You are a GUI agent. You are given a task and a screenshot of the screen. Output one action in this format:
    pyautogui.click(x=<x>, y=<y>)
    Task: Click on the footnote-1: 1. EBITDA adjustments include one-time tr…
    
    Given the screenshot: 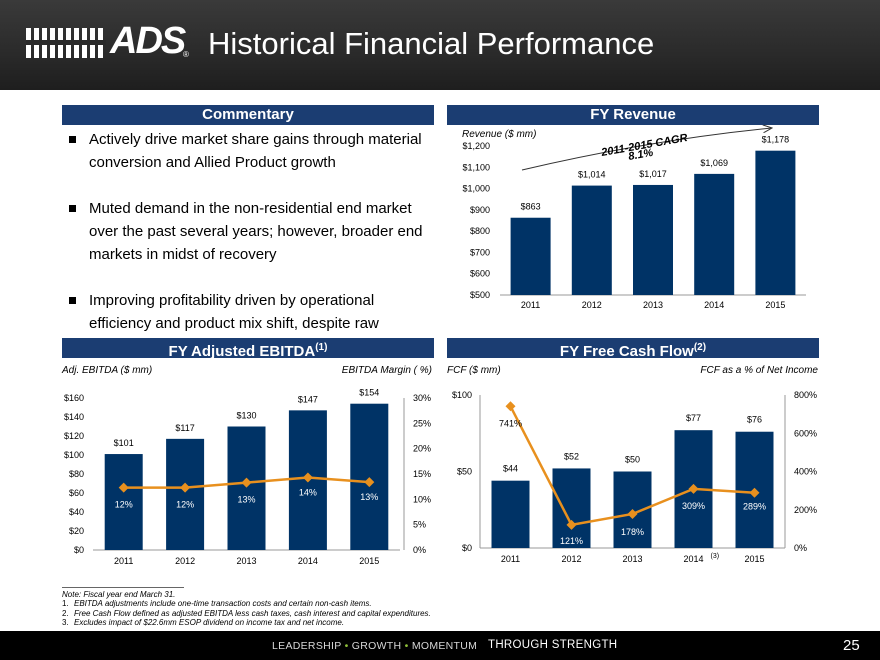 What is the action you would take?
    pyautogui.click(x=362, y=603)
    